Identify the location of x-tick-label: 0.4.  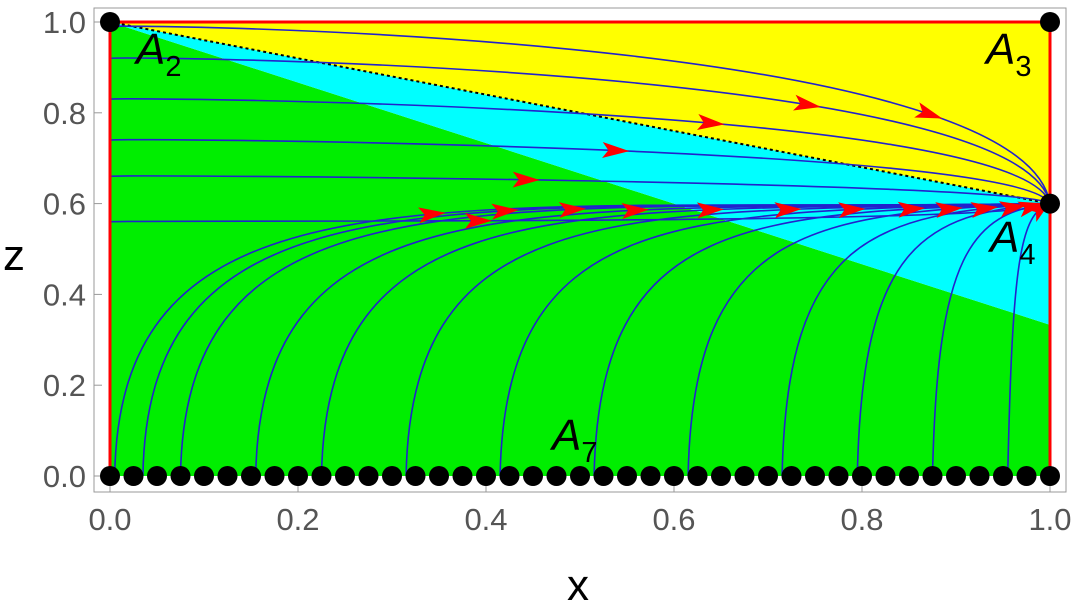
(485, 519).